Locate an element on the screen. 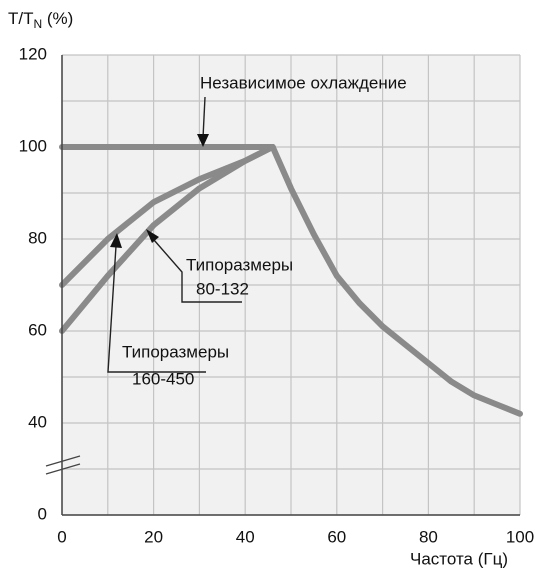  y-tick-label: 60 is located at coordinates (37, 329).